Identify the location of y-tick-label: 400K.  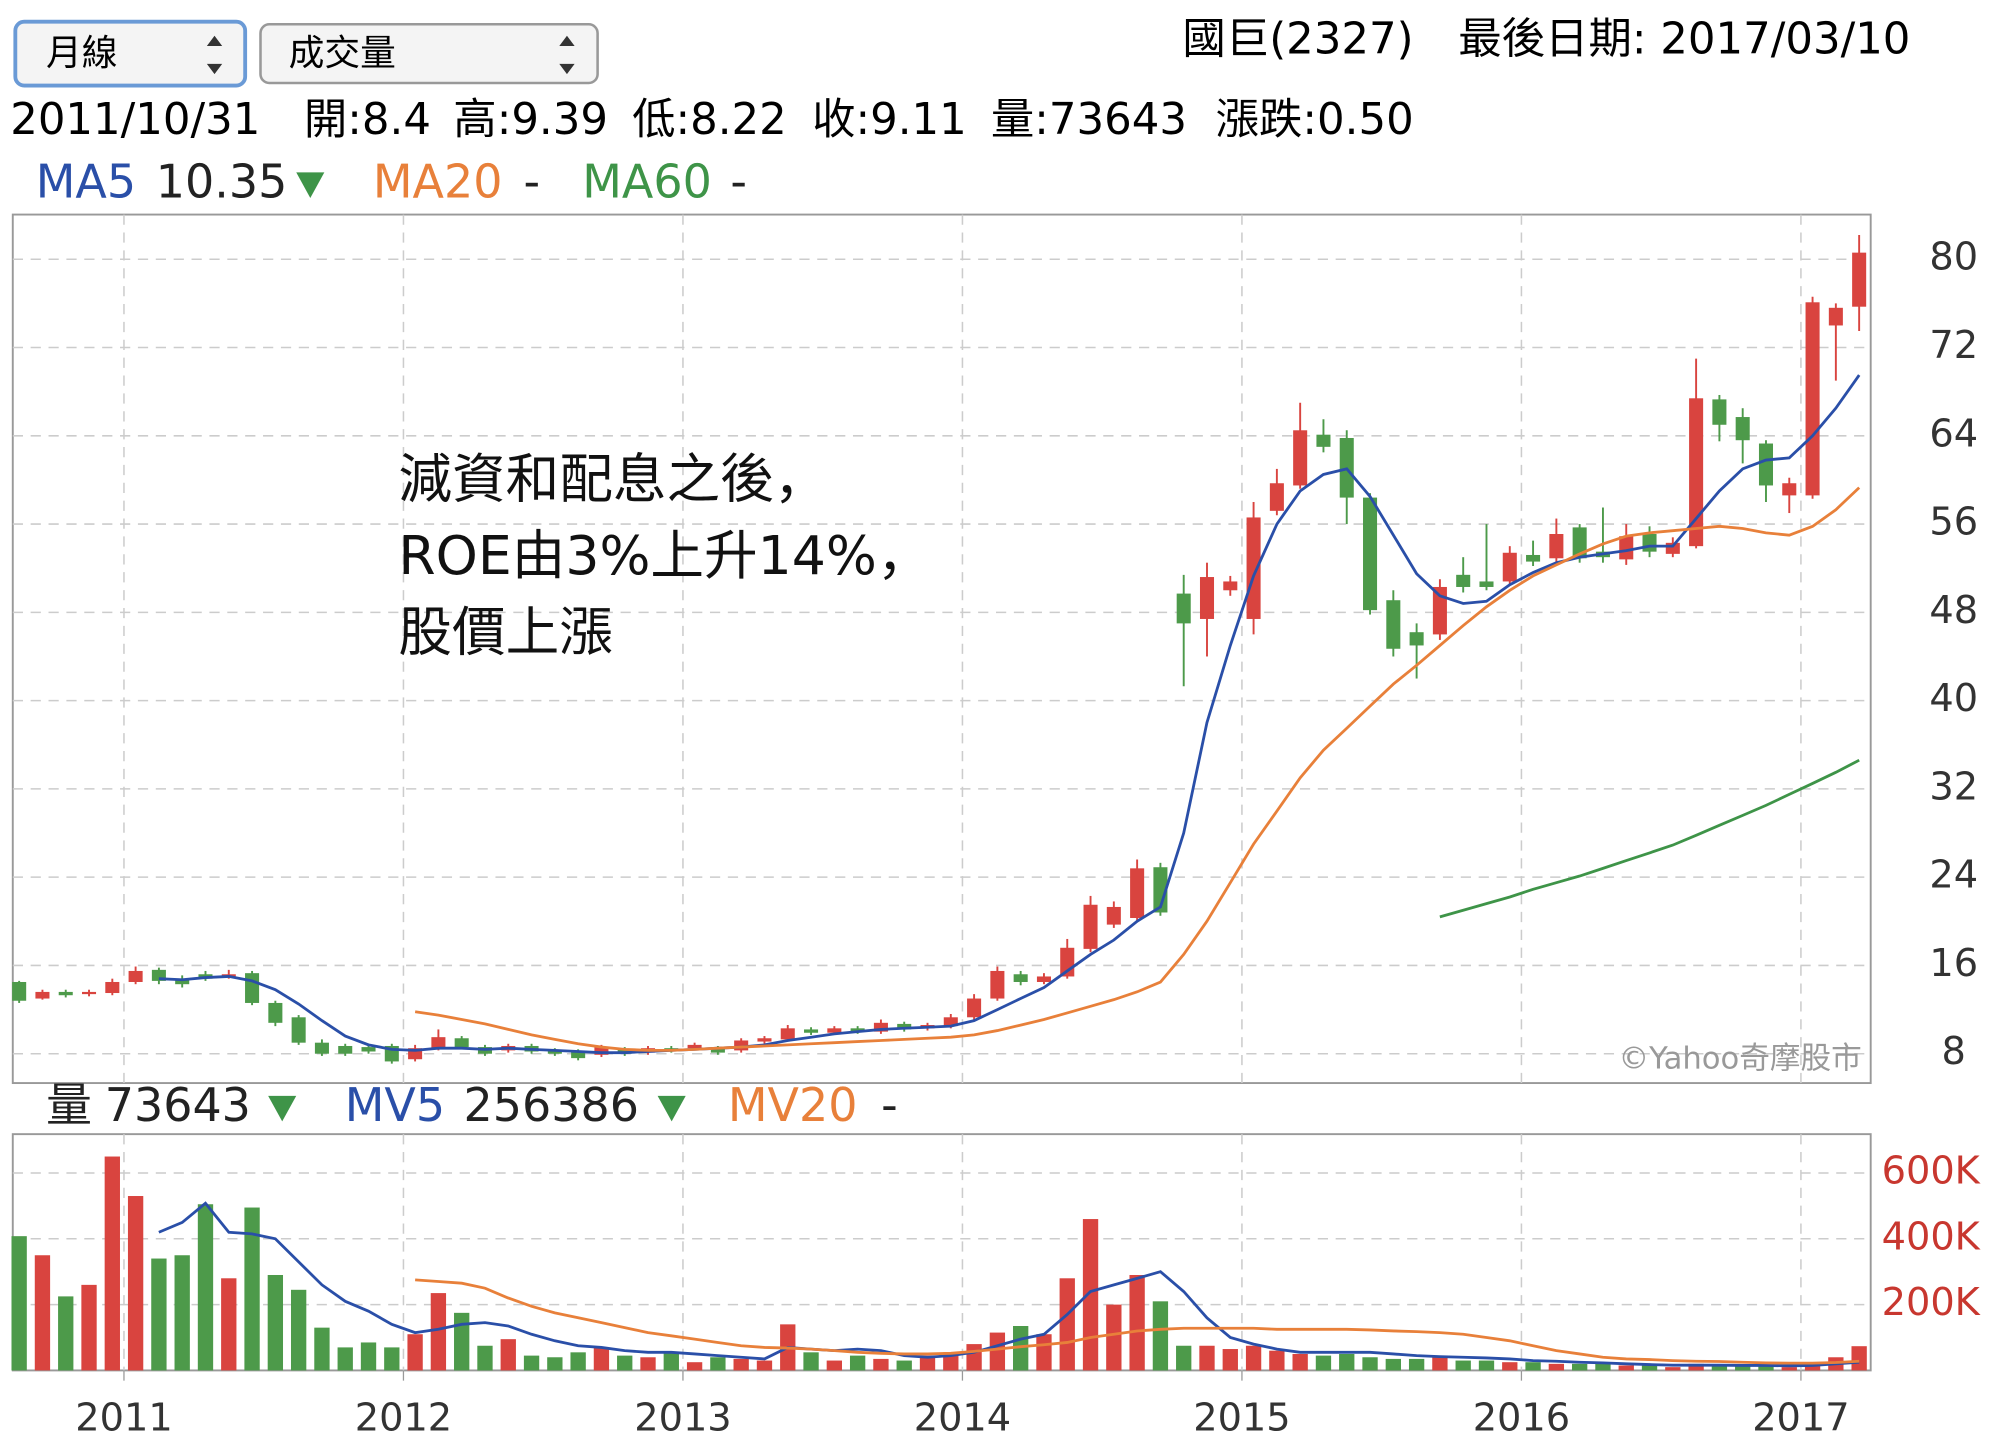
(1931, 1236).